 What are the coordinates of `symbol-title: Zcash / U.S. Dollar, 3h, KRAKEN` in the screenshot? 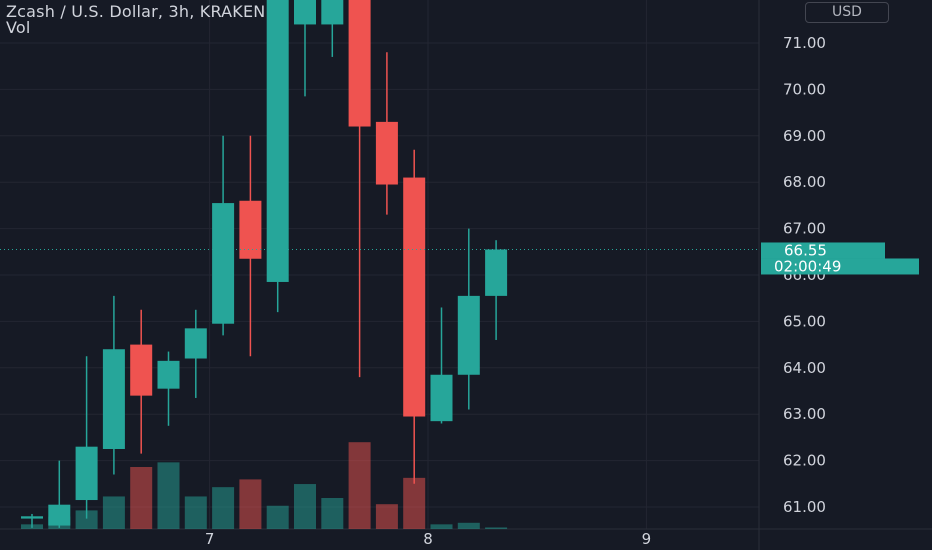 It's located at (136, 11).